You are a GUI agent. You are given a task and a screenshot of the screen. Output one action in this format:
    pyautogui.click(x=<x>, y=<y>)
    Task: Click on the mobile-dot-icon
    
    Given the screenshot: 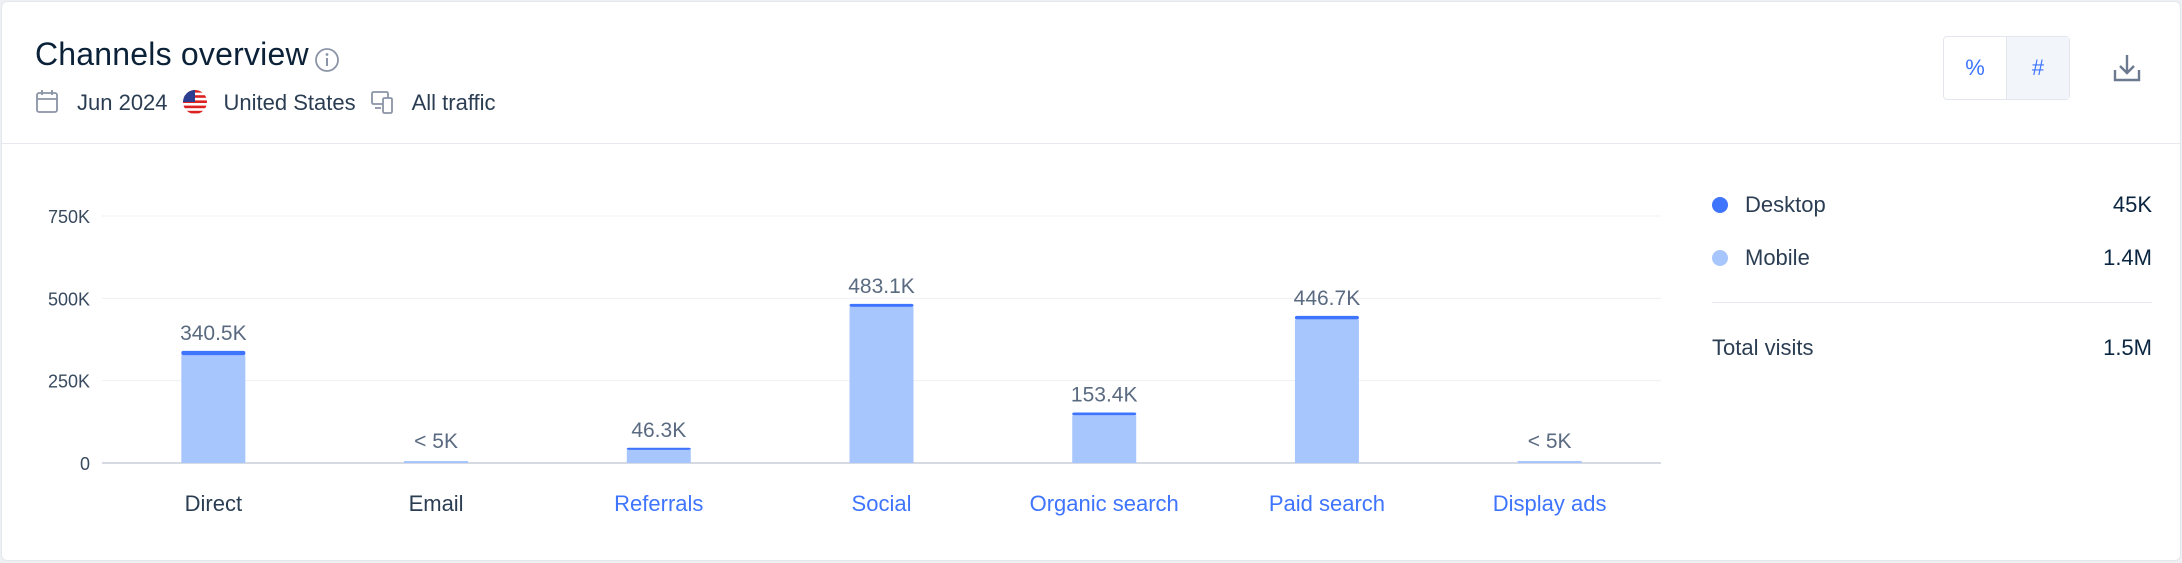 What is the action you would take?
    pyautogui.click(x=1720, y=258)
    